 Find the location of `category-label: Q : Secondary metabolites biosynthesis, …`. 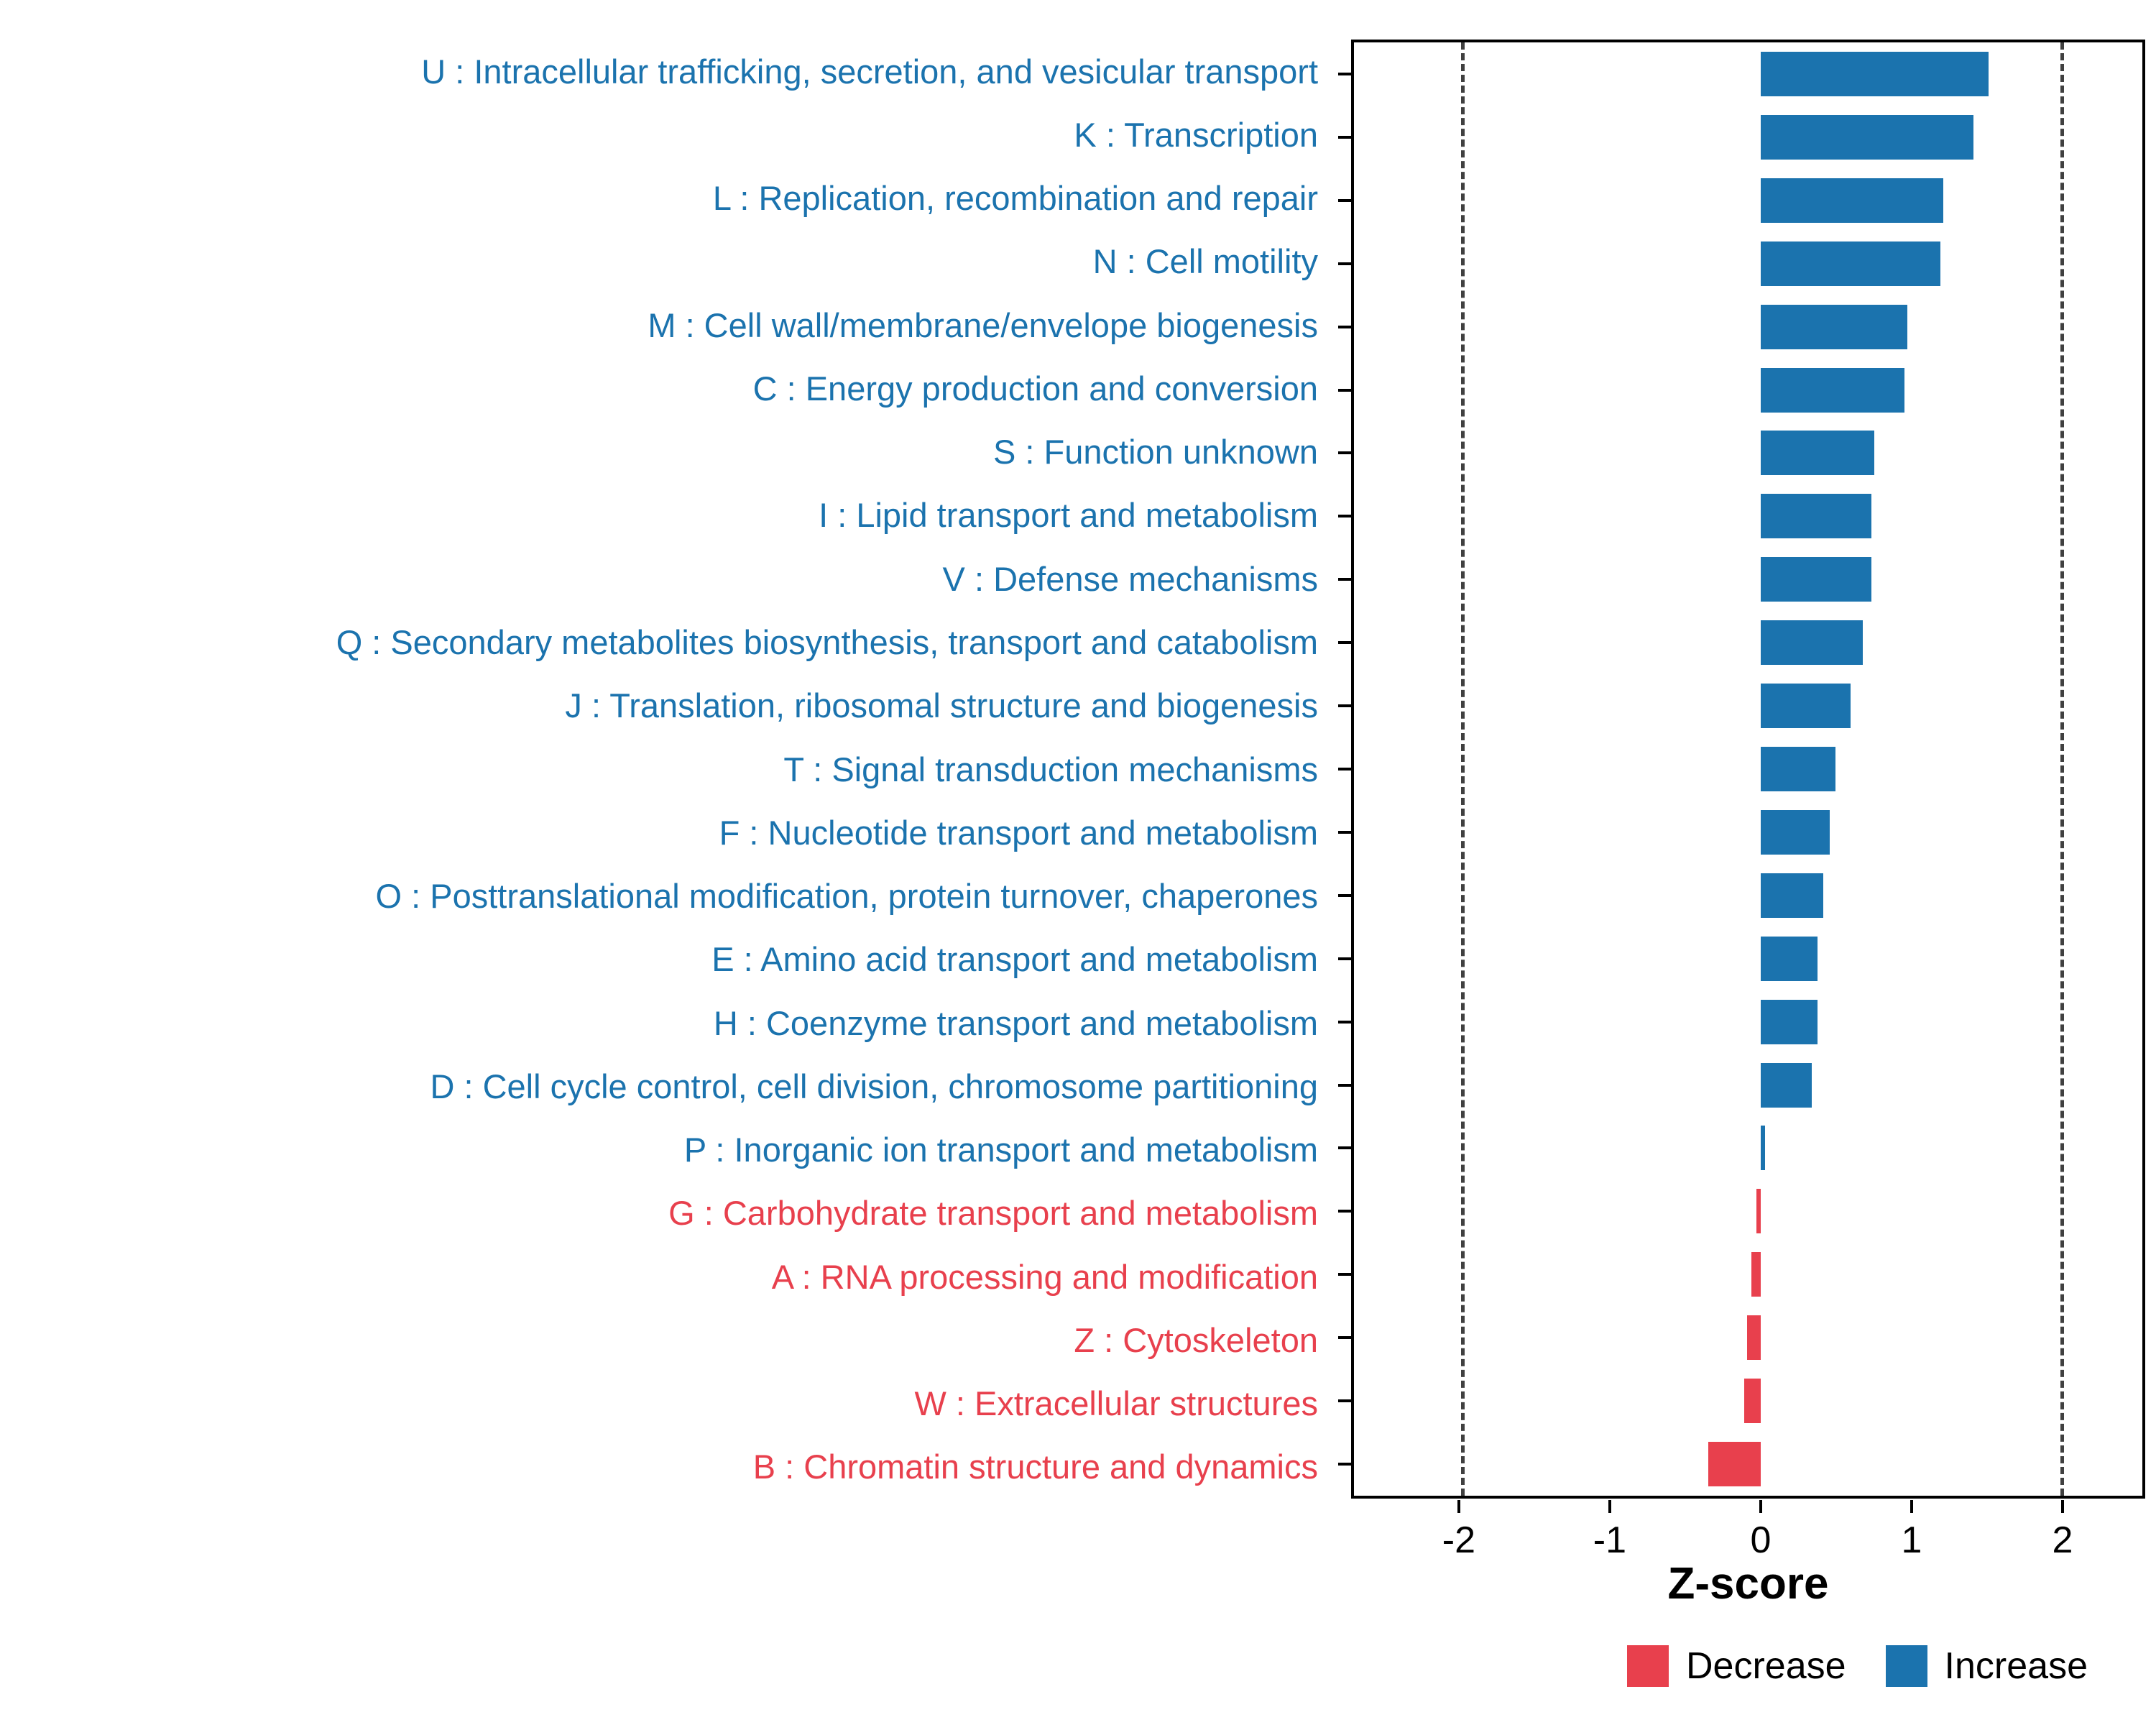

category-label: Q : Secondary metabolites biosynthesis, … is located at coordinates (827, 642).